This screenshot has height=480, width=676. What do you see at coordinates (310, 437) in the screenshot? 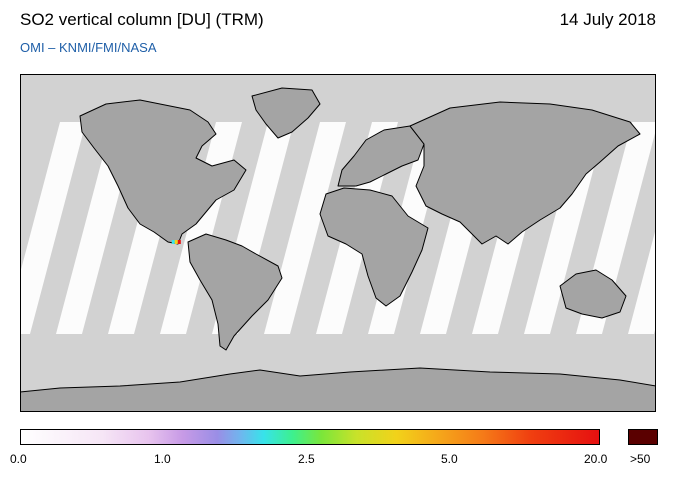
I see `colorbar-gradient` at bounding box center [310, 437].